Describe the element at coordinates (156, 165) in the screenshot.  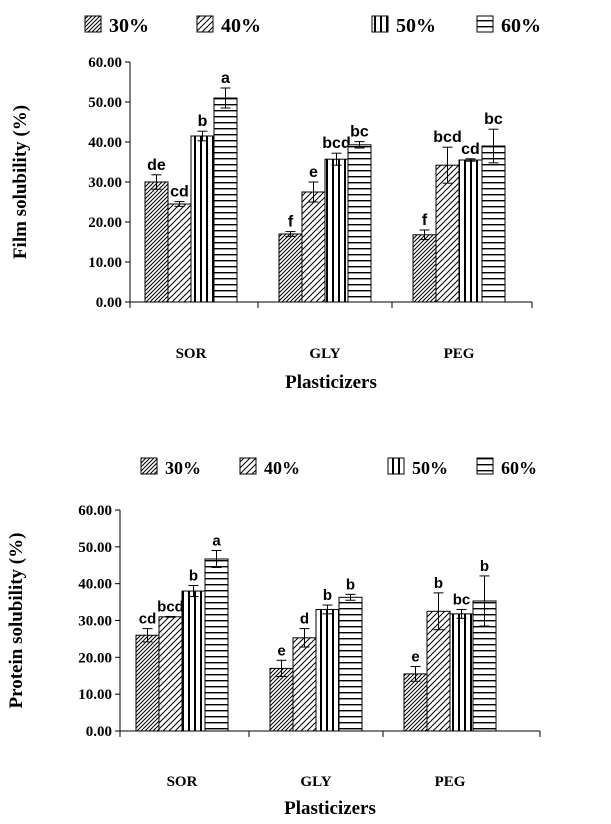
I see `significance-letter: de` at that location.